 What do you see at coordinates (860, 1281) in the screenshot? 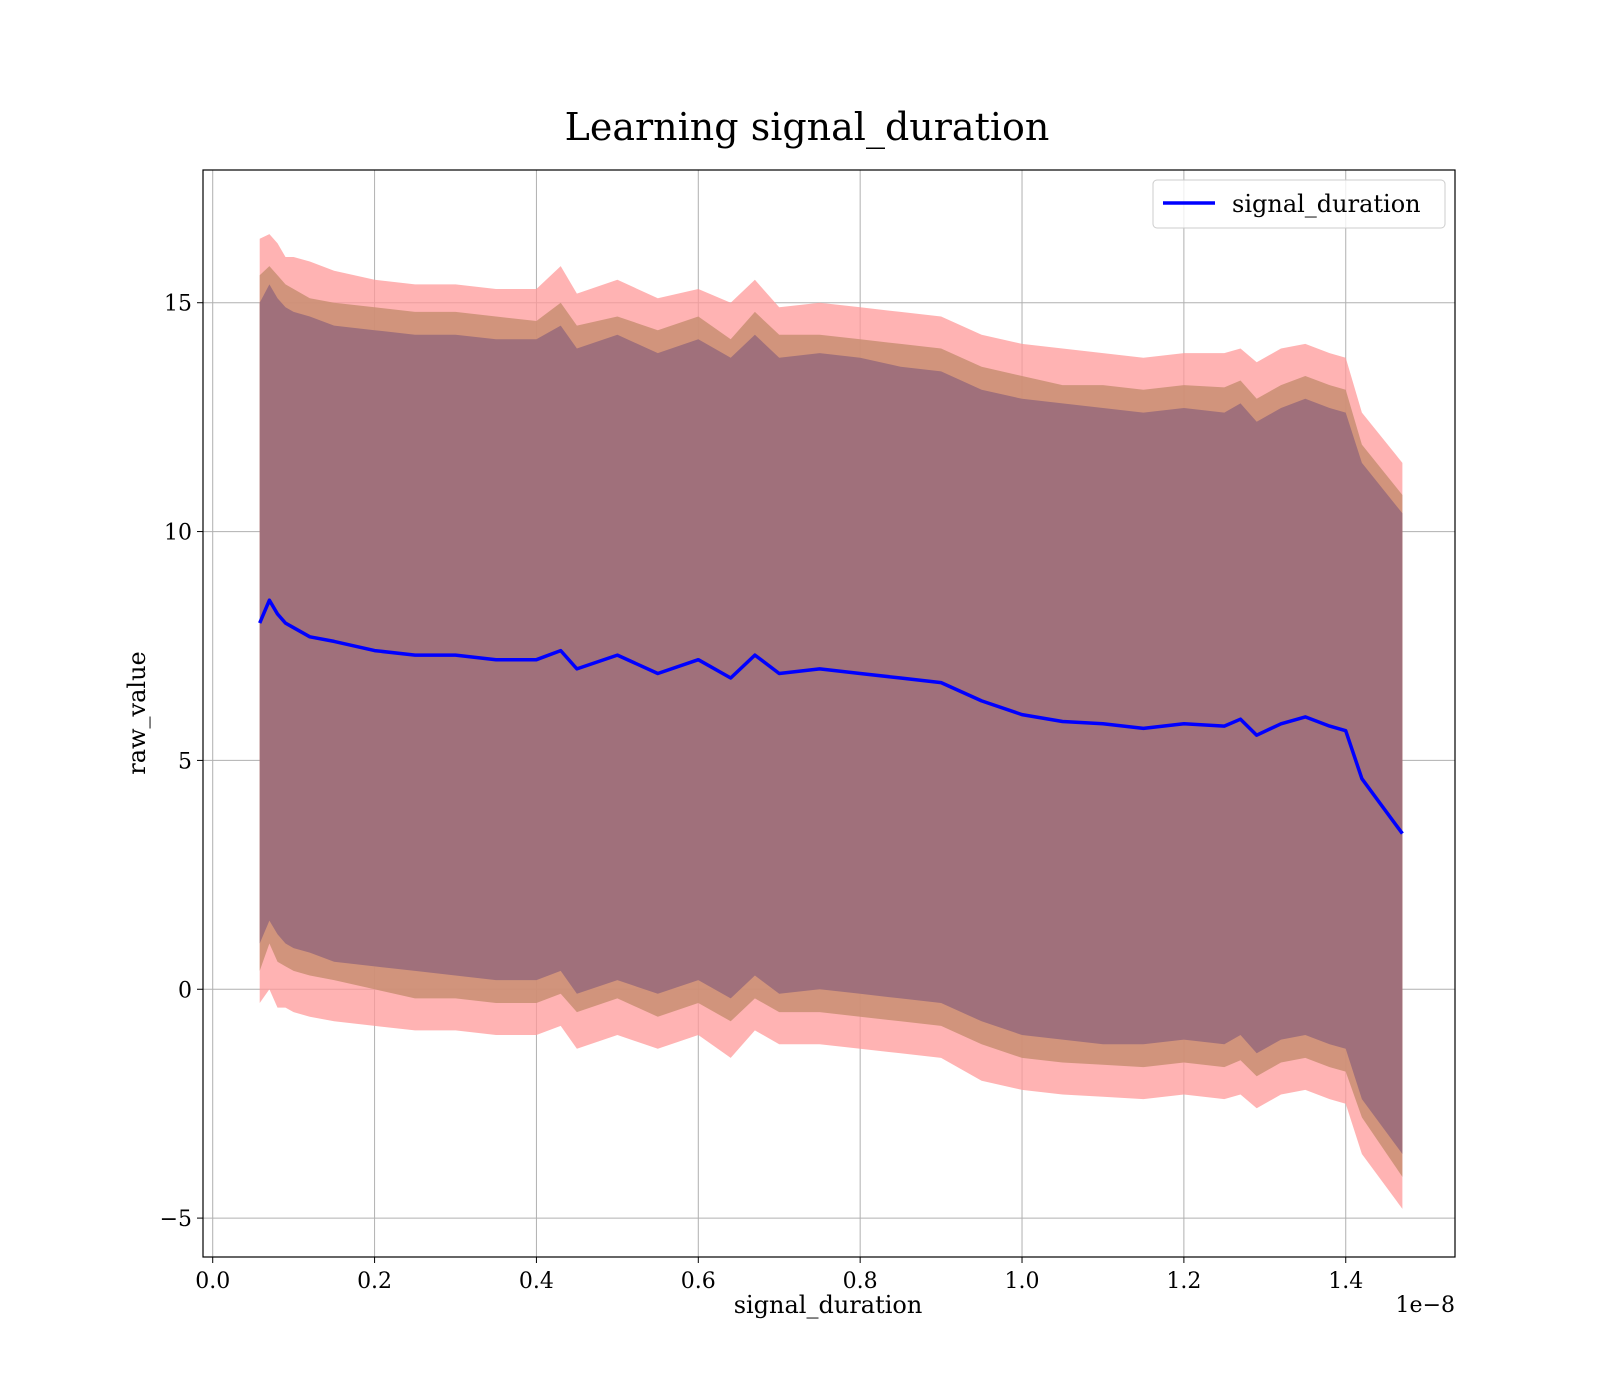
I see `x-tick-label-4: 0.8` at bounding box center [860, 1281].